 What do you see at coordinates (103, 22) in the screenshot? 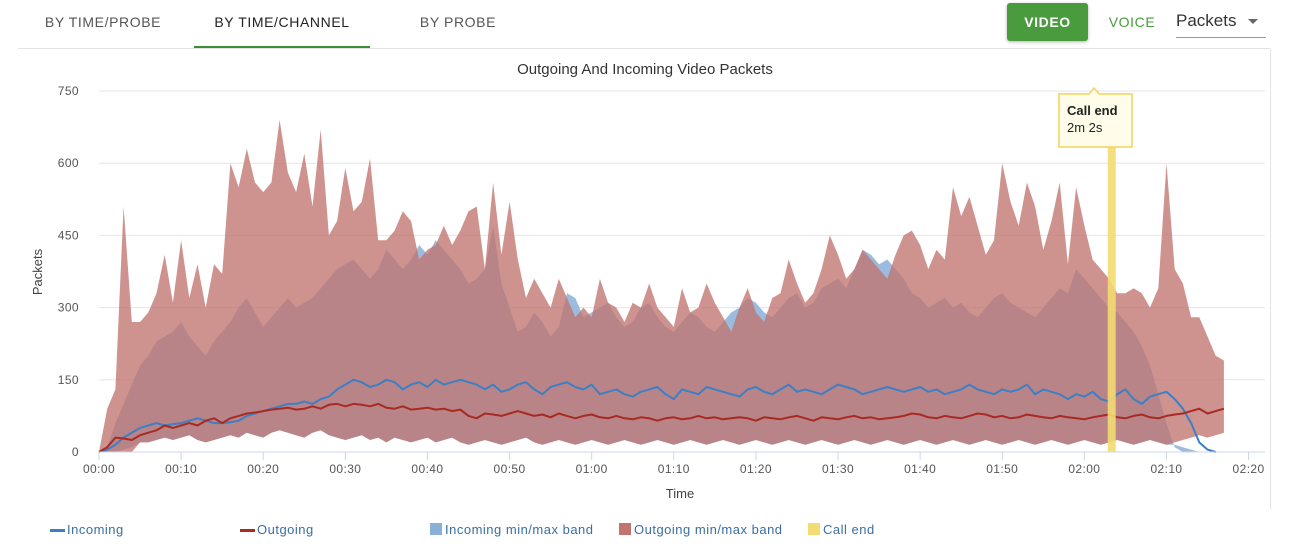
I see `tab-by-time-probe: BY TIME/PROBE` at bounding box center [103, 22].